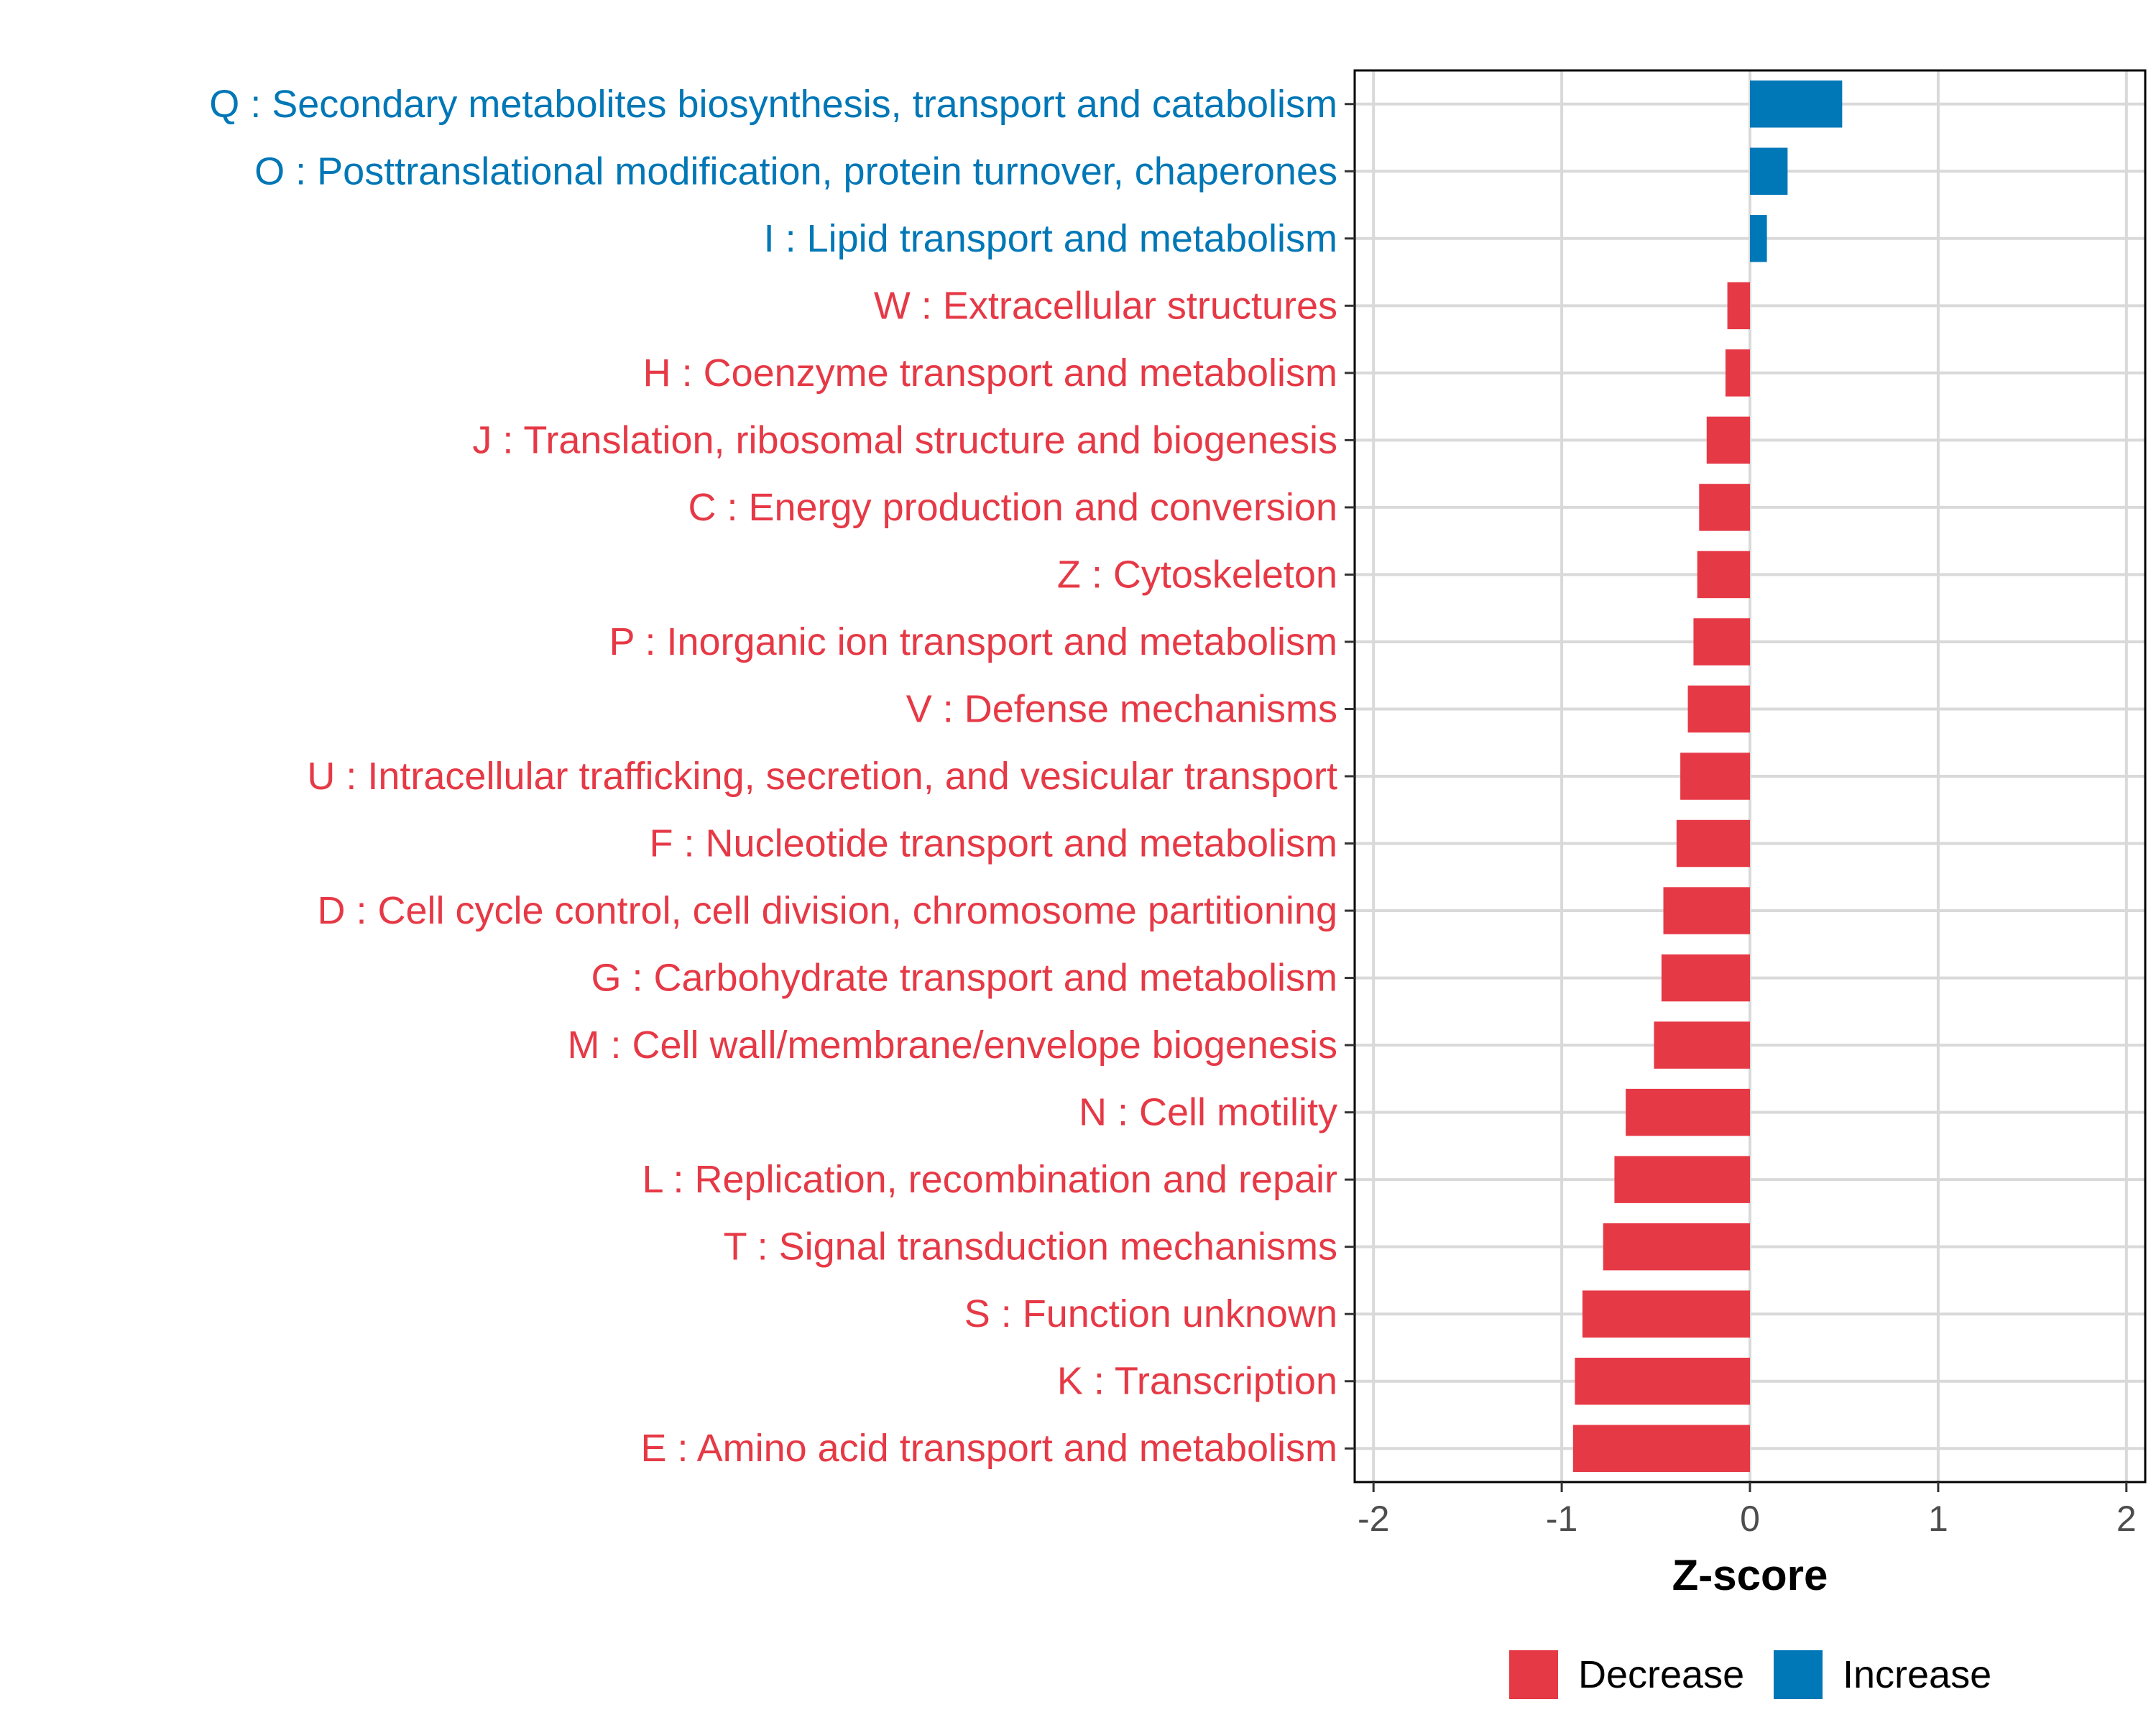 This screenshot has height=1725, width=2156. Describe the element at coordinates (1750, 1575) in the screenshot. I see `x-axis-title: Z-score` at that location.